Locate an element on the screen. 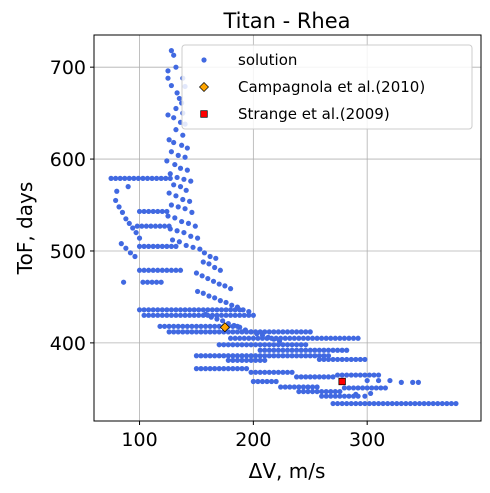 The height and width of the screenshot is (493, 490). legend-frame is located at coordinates (327, 87).